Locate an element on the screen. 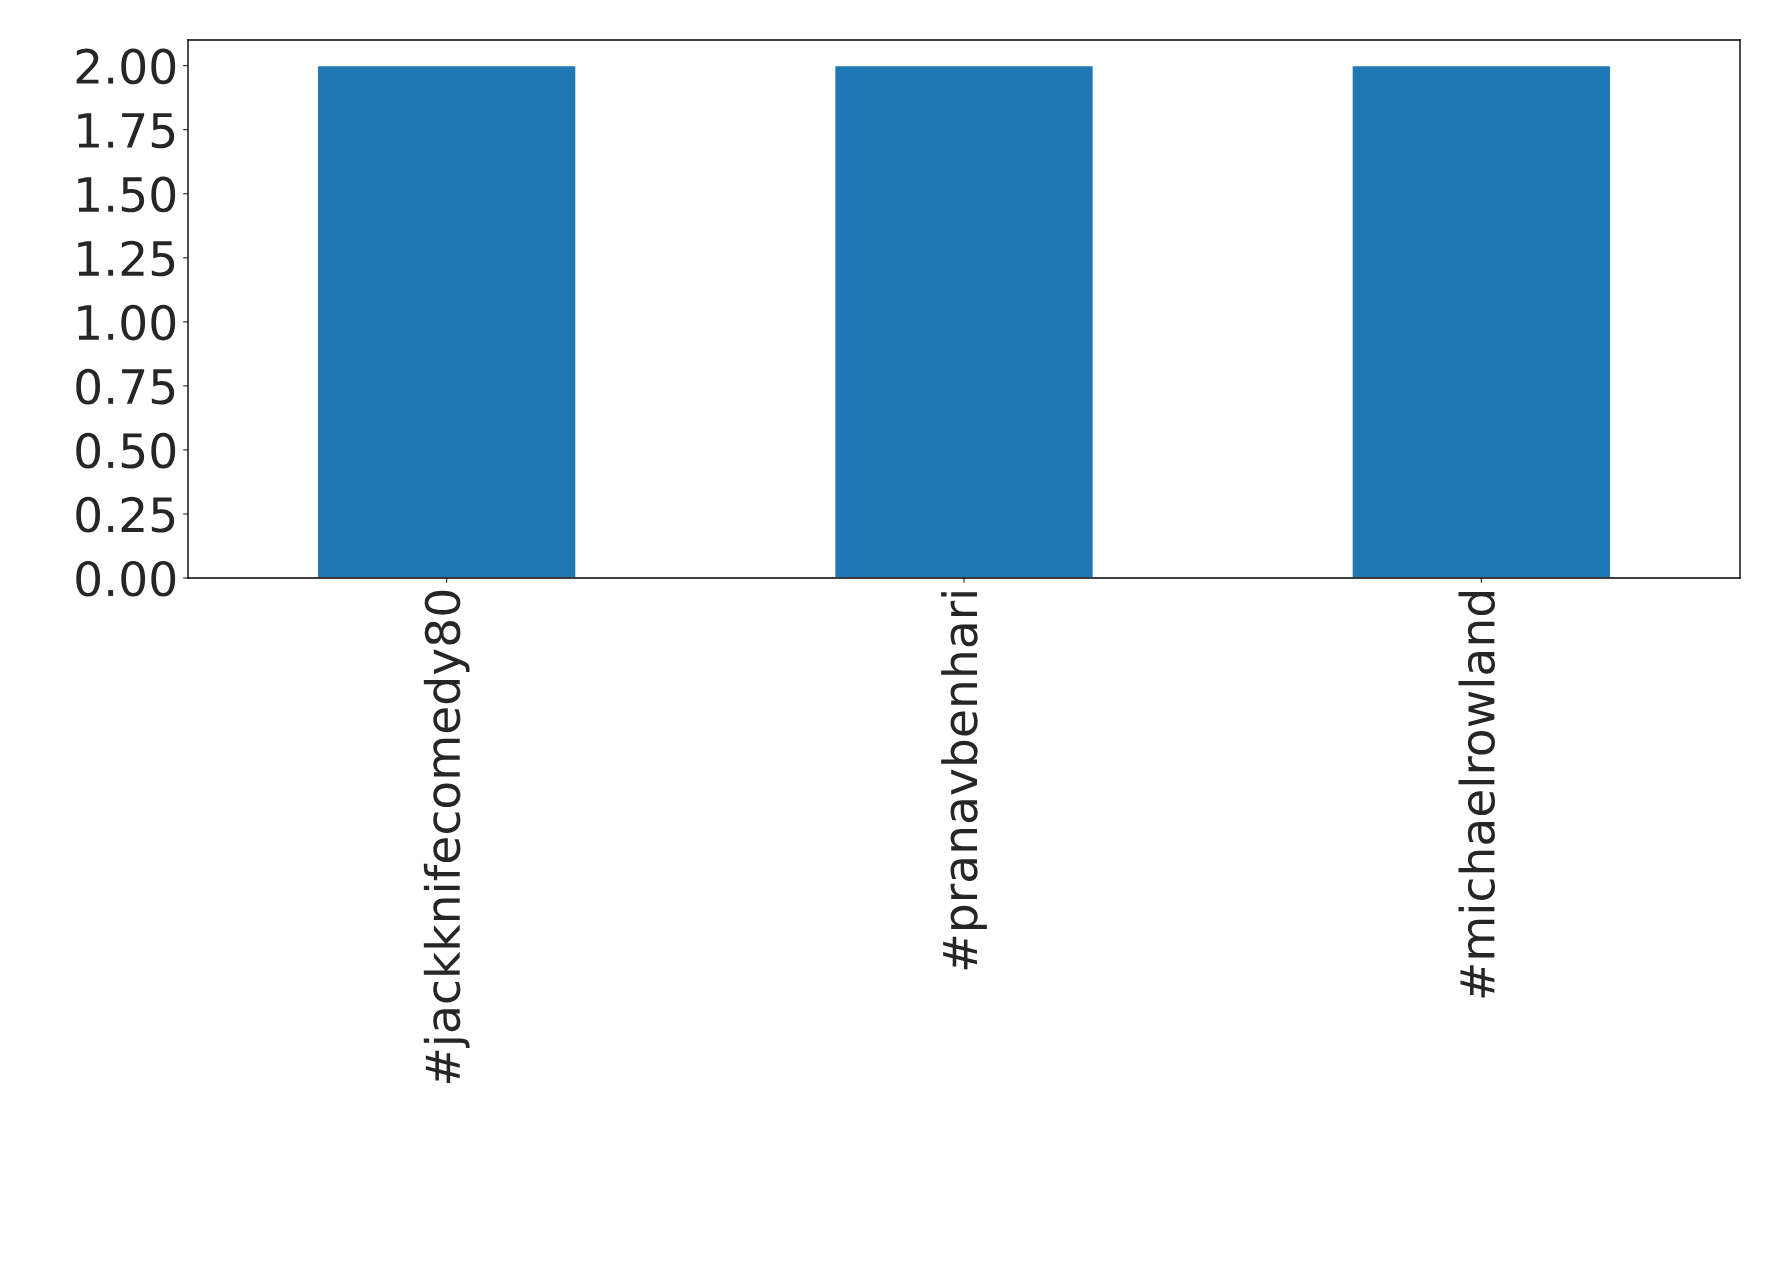  y-tick-label: 1.00 is located at coordinates (127, 322).